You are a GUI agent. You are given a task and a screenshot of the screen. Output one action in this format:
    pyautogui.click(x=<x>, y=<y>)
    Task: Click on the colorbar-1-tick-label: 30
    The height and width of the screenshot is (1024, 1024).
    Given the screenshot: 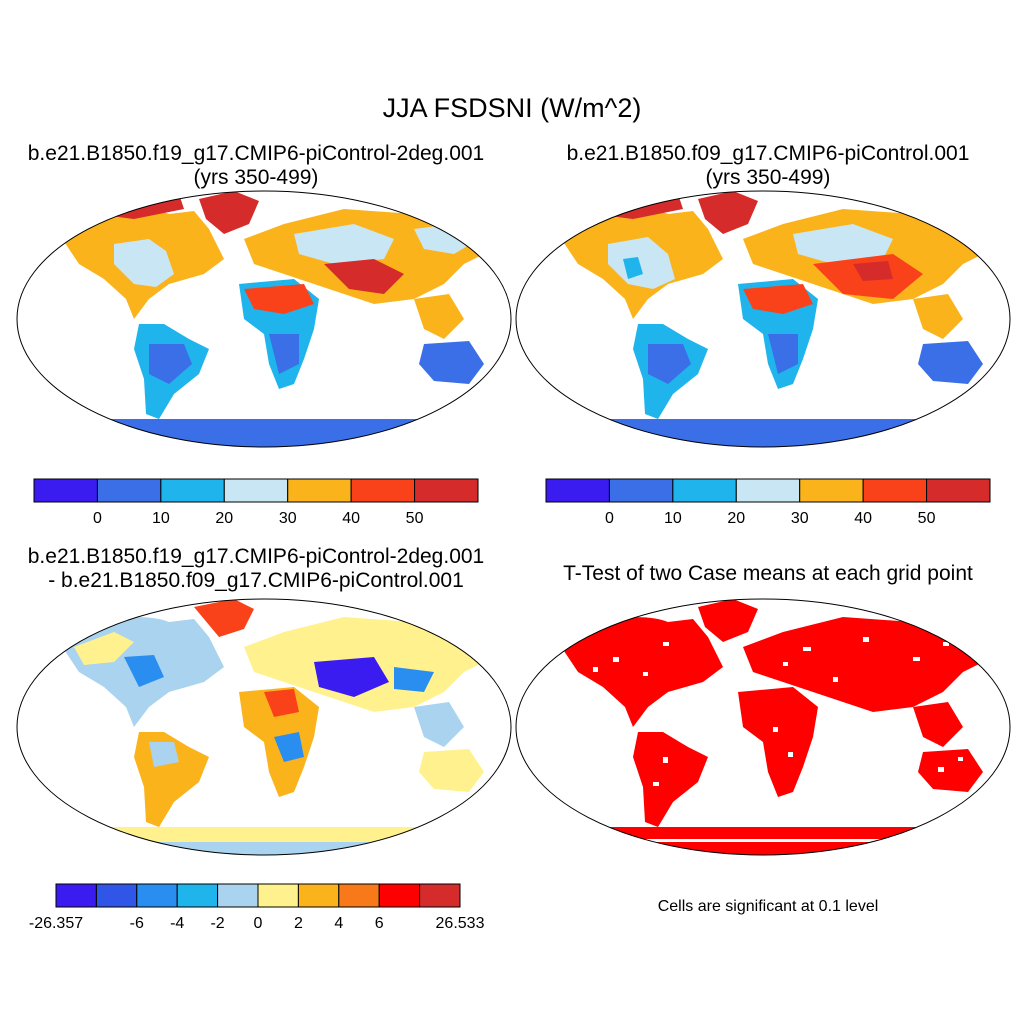 What is the action you would take?
    pyautogui.click(x=288, y=518)
    